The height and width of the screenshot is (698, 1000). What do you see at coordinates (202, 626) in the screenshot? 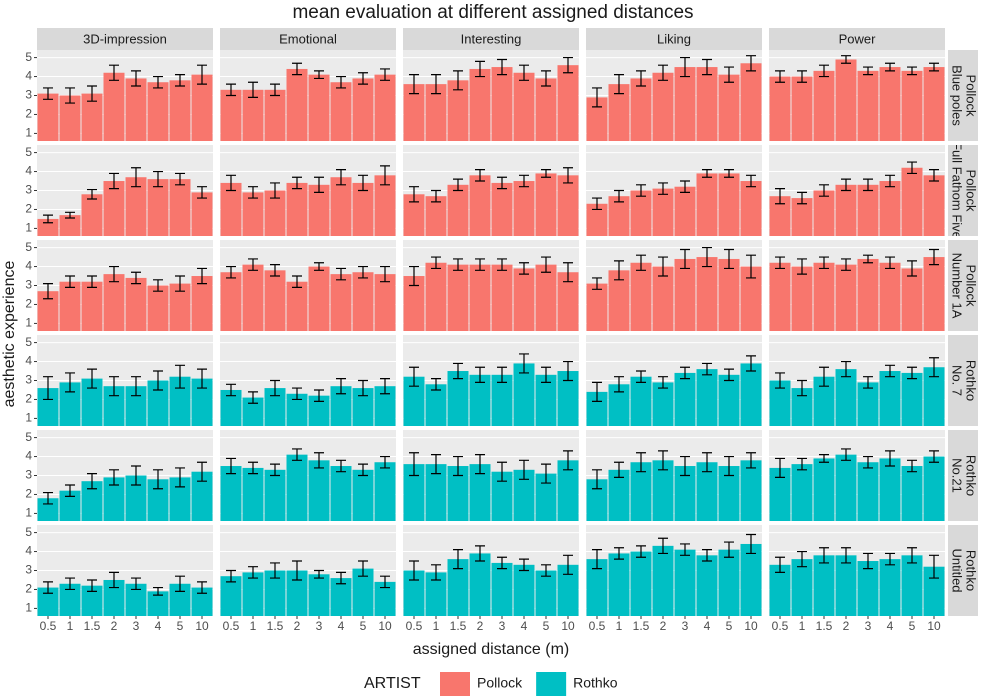
I see `x-tick-label: 10` at bounding box center [202, 626].